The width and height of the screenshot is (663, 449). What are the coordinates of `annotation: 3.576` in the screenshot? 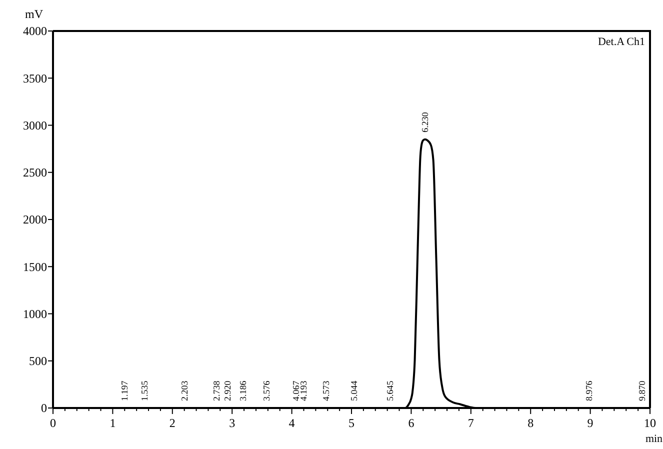 It's located at (266, 390).